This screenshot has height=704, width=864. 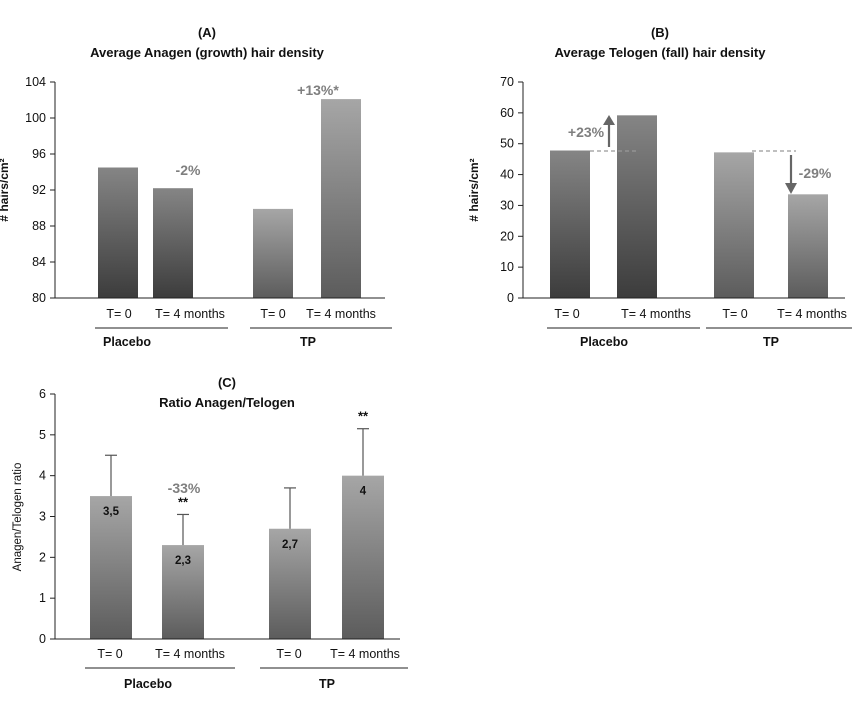 What do you see at coordinates (771, 342) in the screenshot?
I see `chart-b-group-1: TP` at bounding box center [771, 342].